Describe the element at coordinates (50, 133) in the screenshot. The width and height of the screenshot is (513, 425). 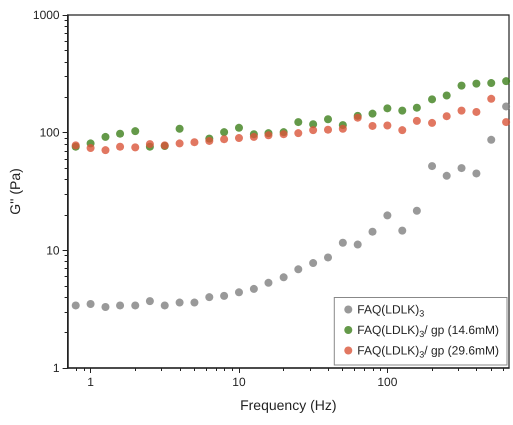
I see `y-tick-label: 100` at that location.